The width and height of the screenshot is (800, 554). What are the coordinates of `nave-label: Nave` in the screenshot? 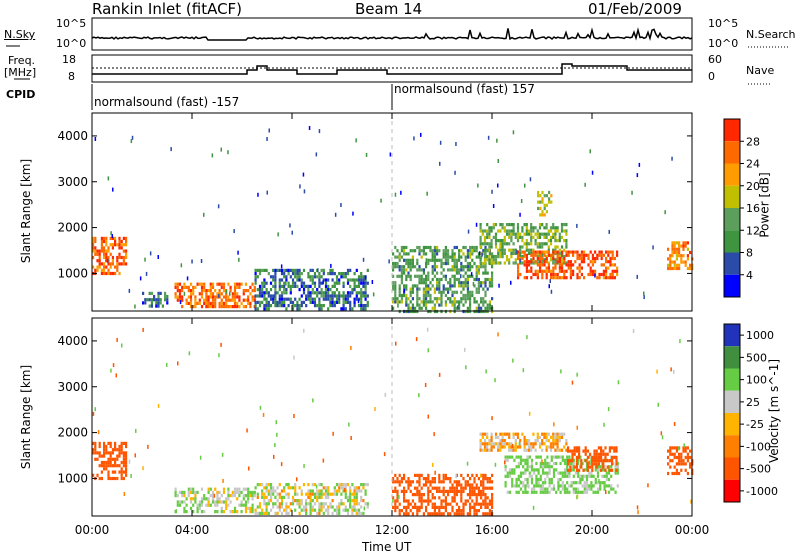 It's located at (760, 70).